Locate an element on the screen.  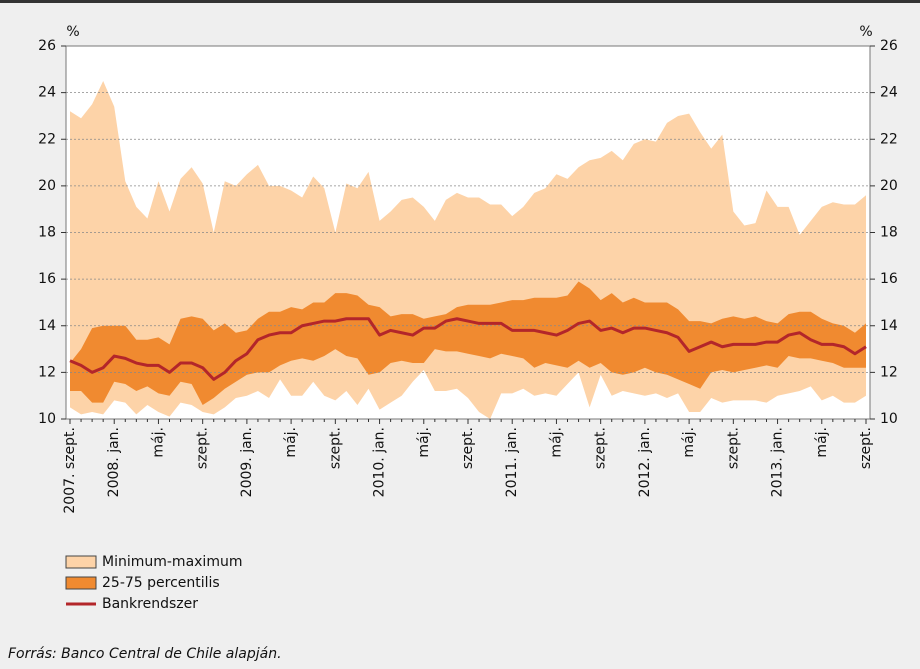
x-tick-label: 2013. jan. is located at coordinates (778, 462).